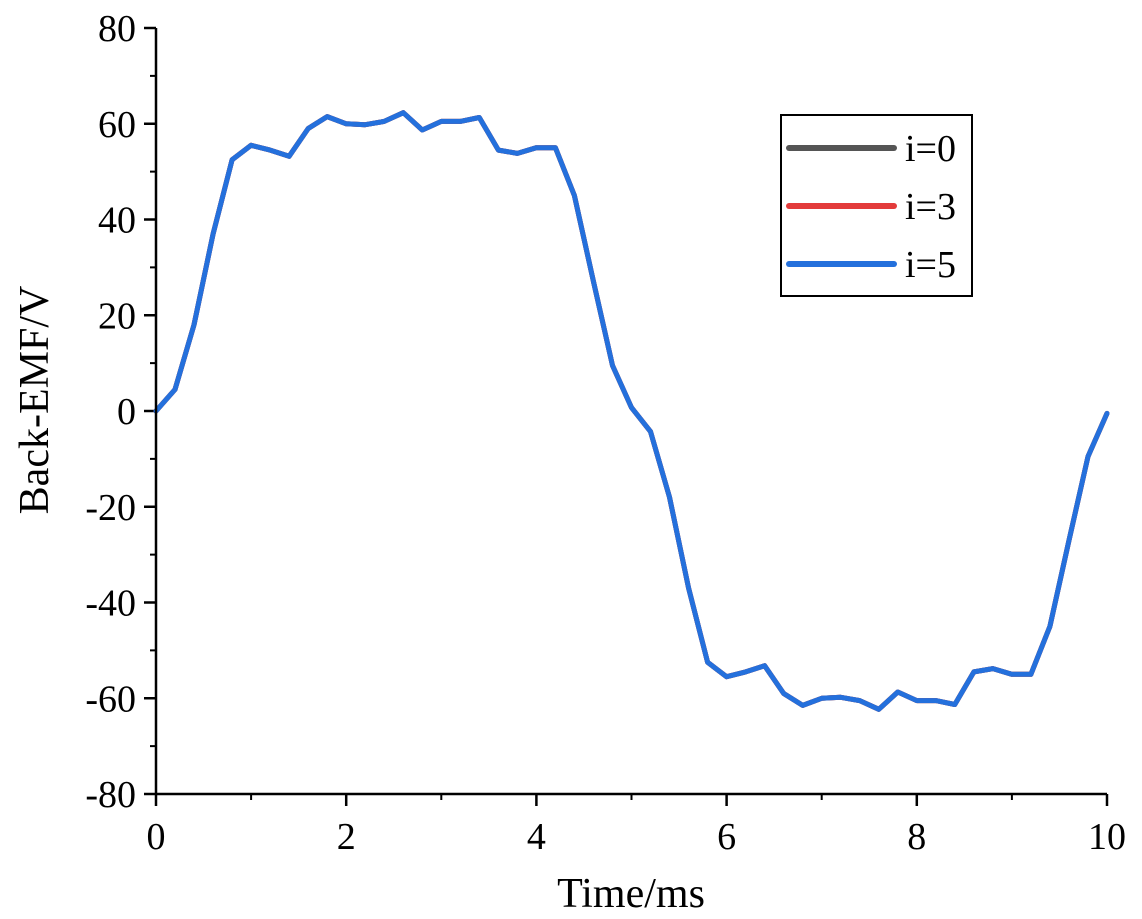  What do you see at coordinates (536, 837) in the screenshot?
I see `x-tick-label: 4` at bounding box center [536, 837].